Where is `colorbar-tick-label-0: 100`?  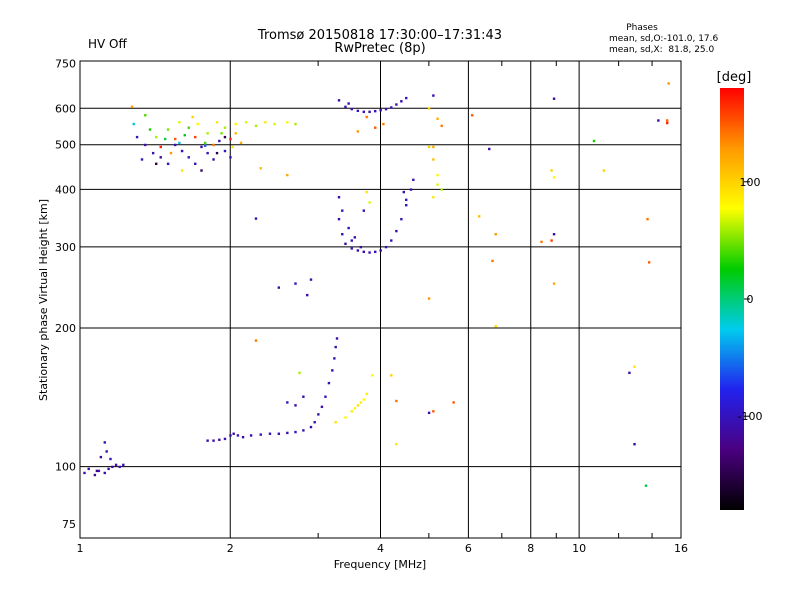 colorbar-tick-label-0: 100 is located at coordinates (750, 182).